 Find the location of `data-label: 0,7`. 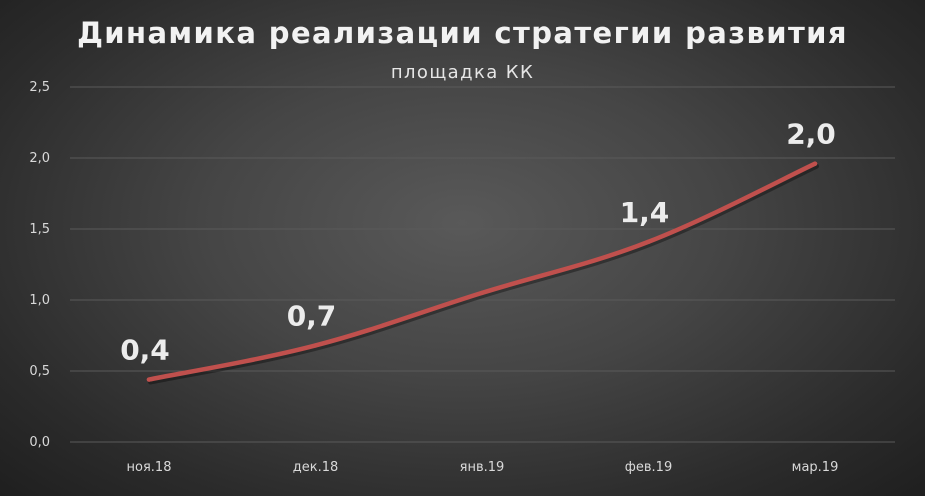

data-label: 0,7 is located at coordinates (312, 315).